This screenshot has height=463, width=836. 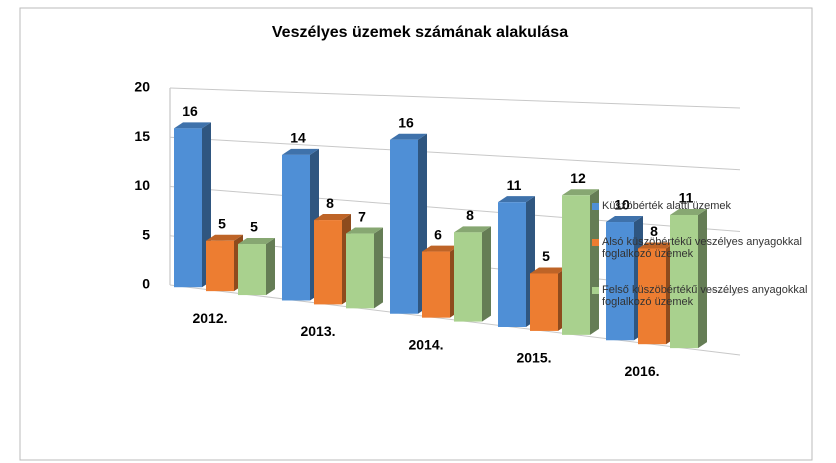 I want to click on x-tick-label: 2014., so click(x=425, y=344).